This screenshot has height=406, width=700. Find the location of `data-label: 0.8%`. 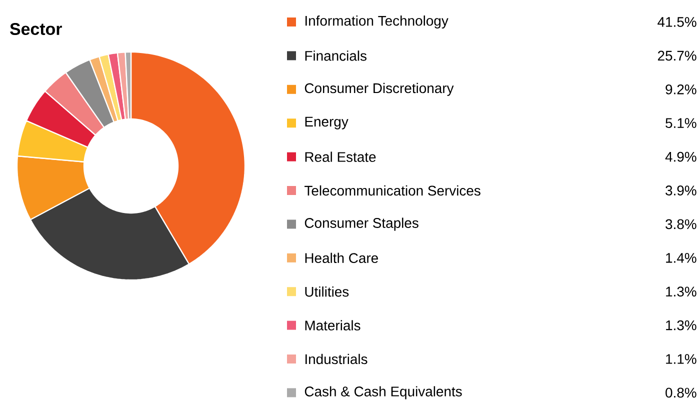

data-label: 0.8% is located at coordinates (681, 393).